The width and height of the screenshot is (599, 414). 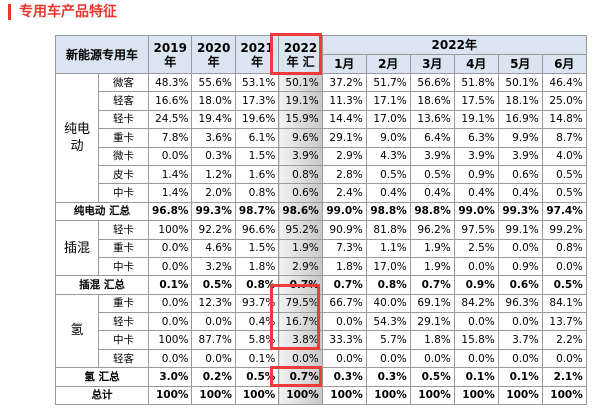 I want to click on table-cell: 18.1%, so click(x=520, y=101).